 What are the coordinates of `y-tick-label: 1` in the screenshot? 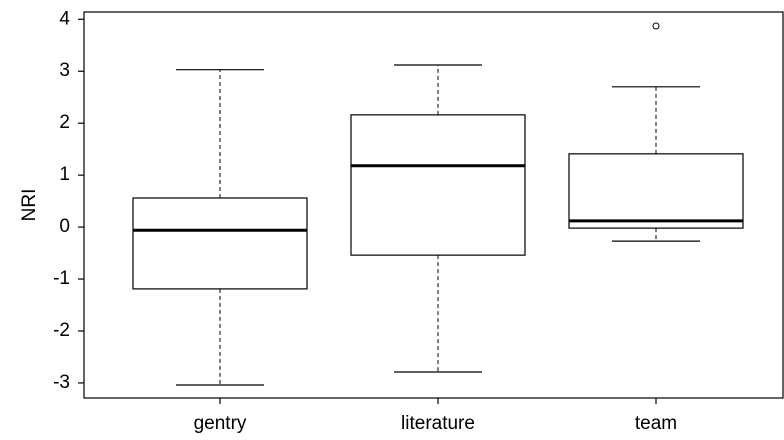 It's located at (64, 174).